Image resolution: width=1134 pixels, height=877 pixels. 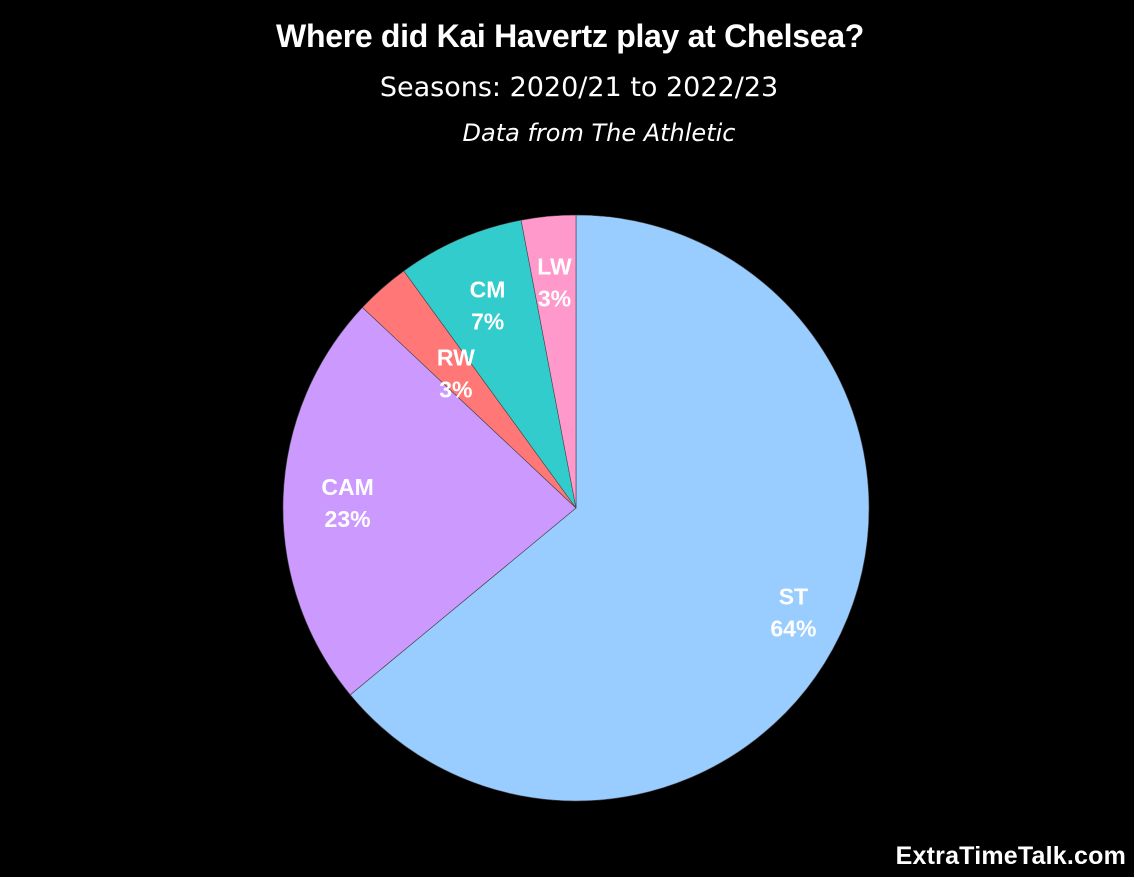 I want to click on slice-value-rw: 3%, so click(x=455, y=390).